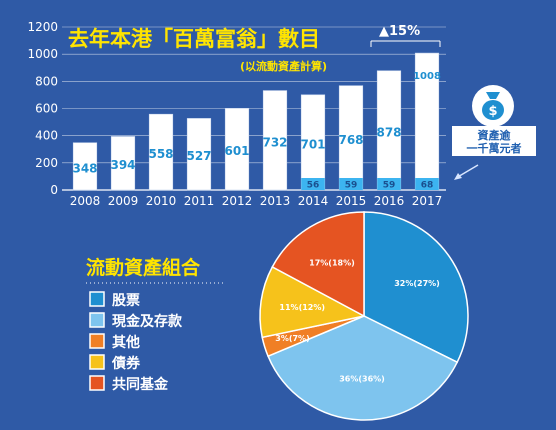  Describe the element at coordinates (388, 132) in the screenshot. I see `bar-value-label: 878` at that location.